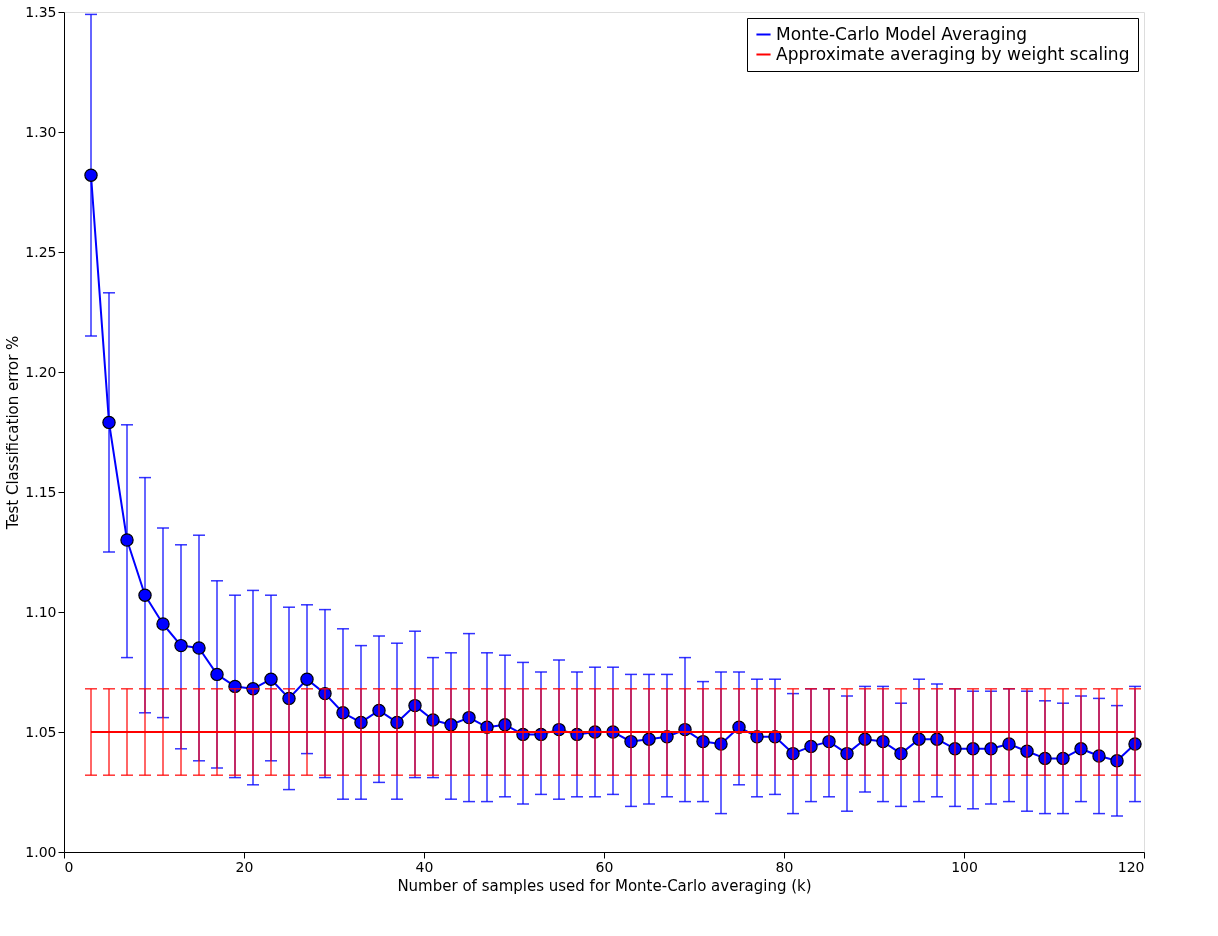 The image size is (1218, 936). I want to click on y-tick-label: 1.20, so click(41, 371).